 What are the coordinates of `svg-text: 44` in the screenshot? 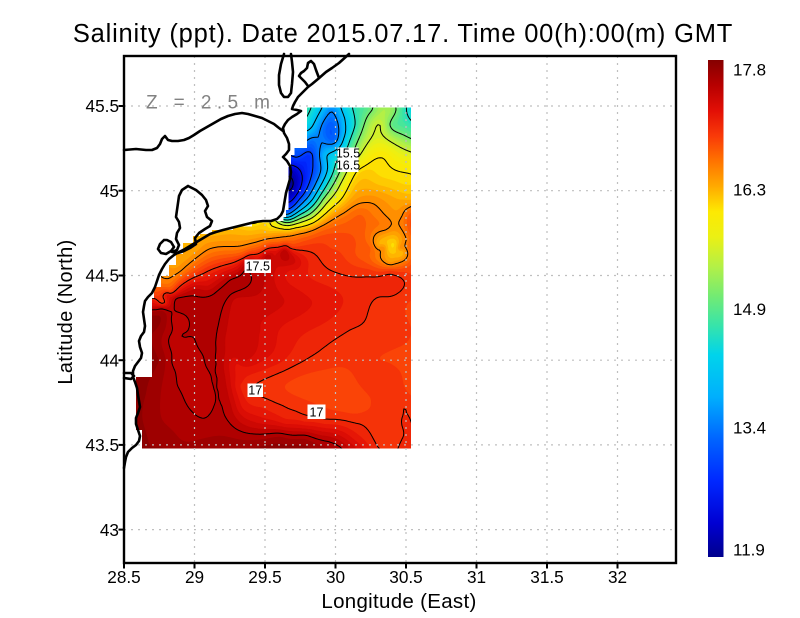 It's located at (110, 360).